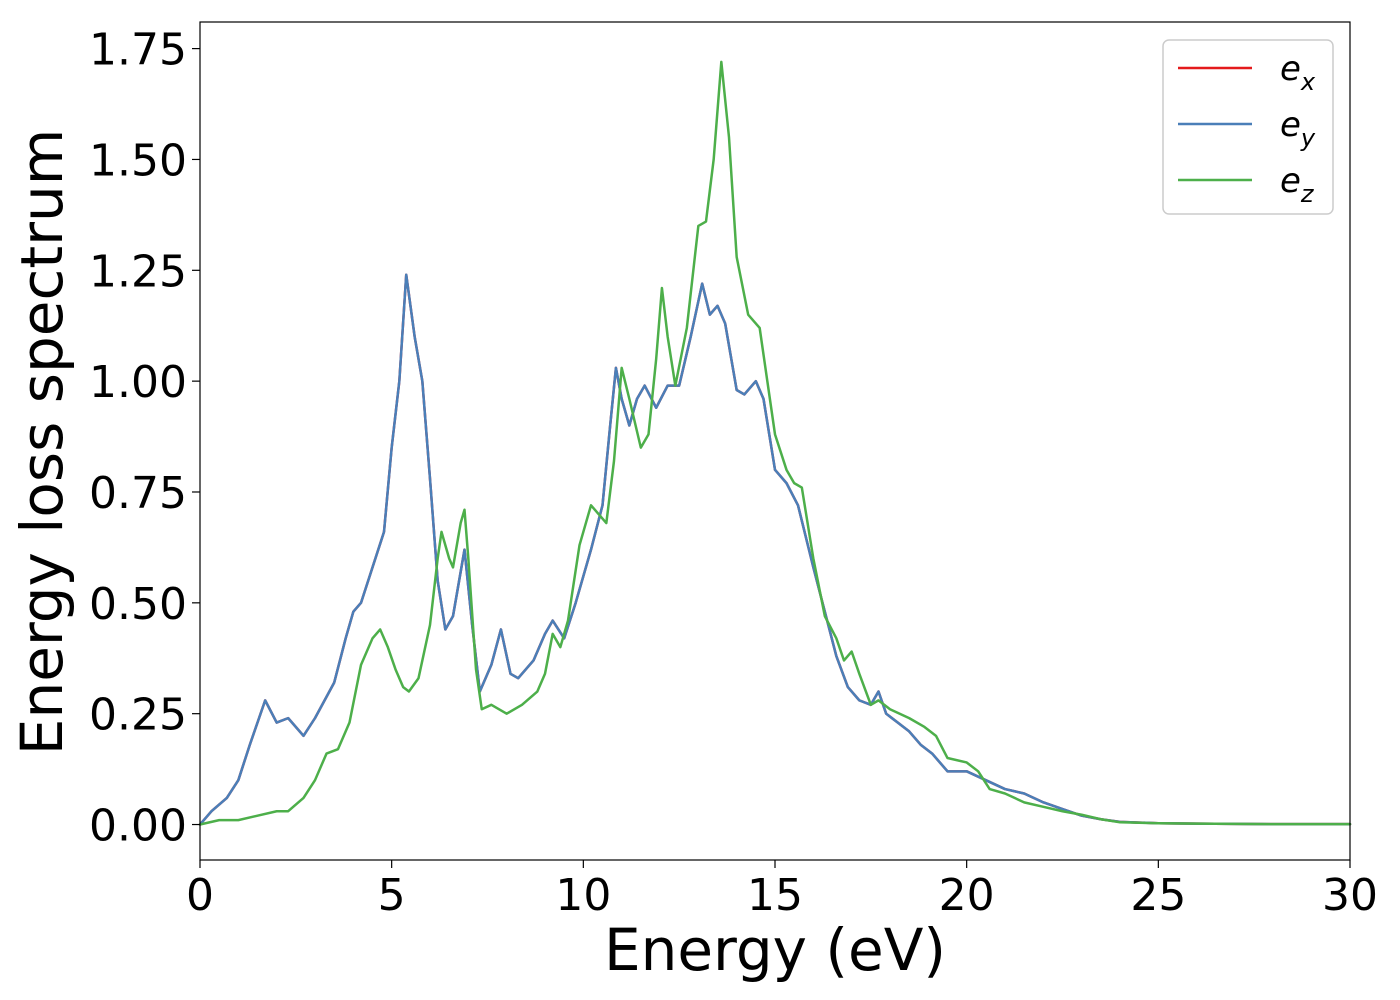 The width and height of the screenshot is (1400, 1000). What do you see at coordinates (392, 895) in the screenshot?
I see `x-tick-label: 5` at bounding box center [392, 895].